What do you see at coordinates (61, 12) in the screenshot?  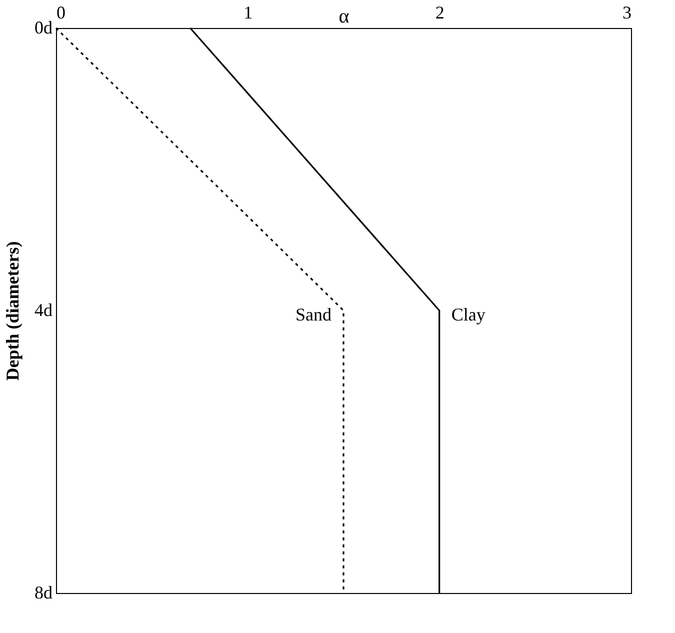 I see `x-tick-label: 0` at bounding box center [61, 12].